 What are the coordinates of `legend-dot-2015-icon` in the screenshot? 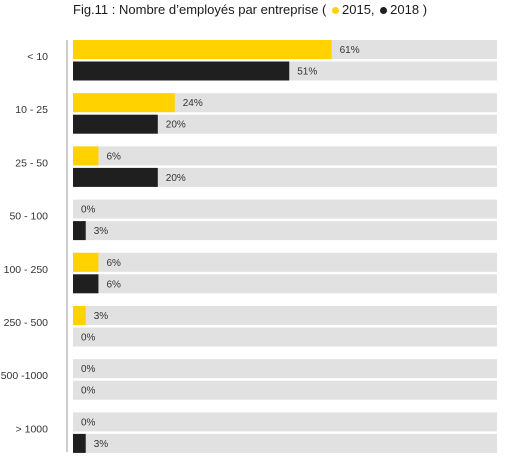 It's located at (335, 10).